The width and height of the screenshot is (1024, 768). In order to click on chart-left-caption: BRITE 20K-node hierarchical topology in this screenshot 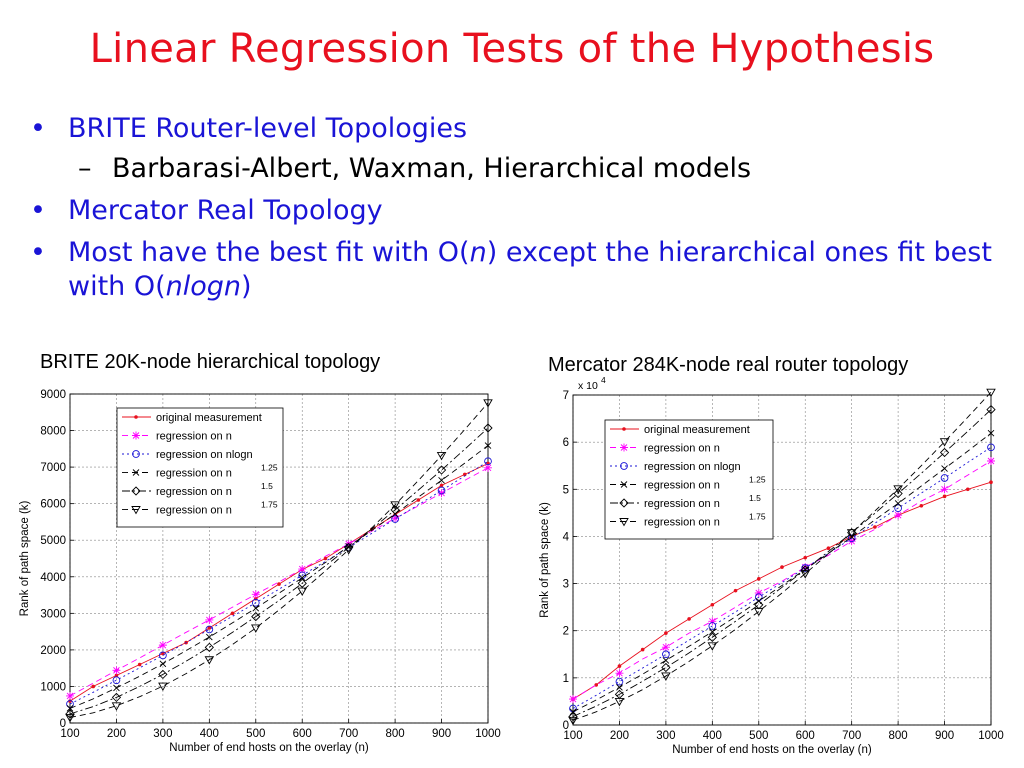, I will do `click(210, 362)`.